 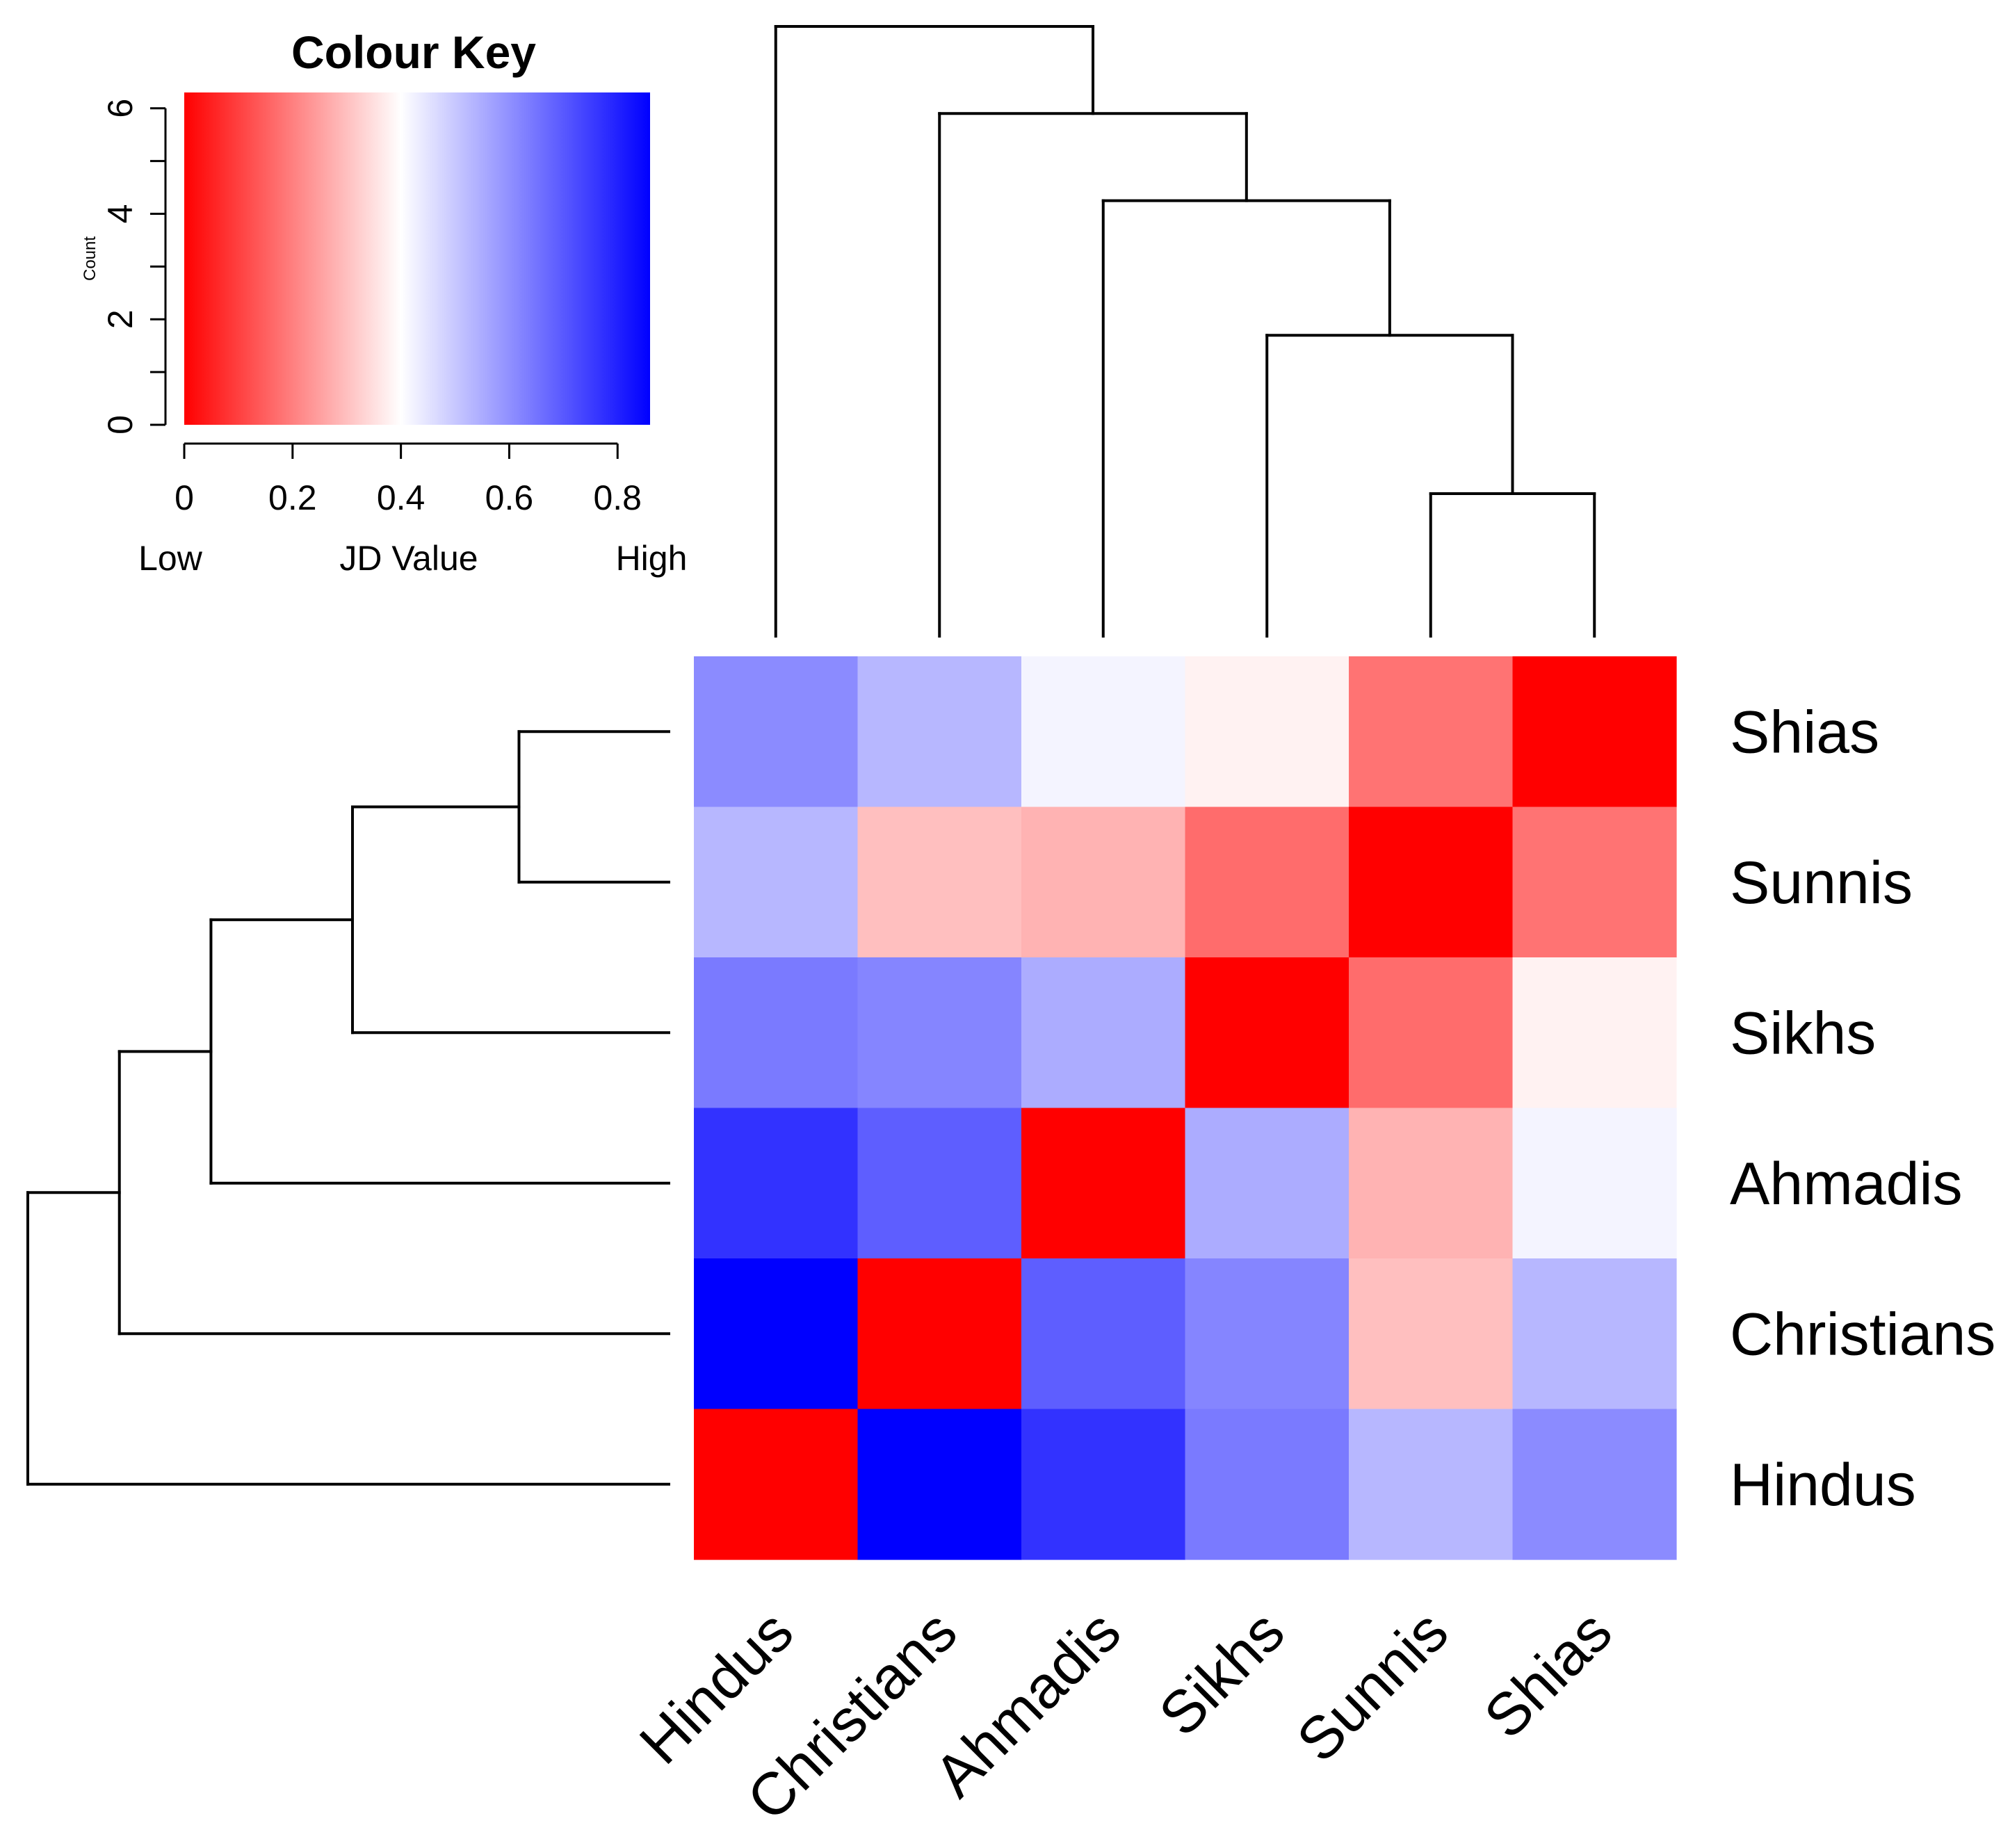 What do you see at coordinates (1594, 732) in the screenshot?
I see `heatmap-cell-shias-shias` at bounding box center [1594, 732].